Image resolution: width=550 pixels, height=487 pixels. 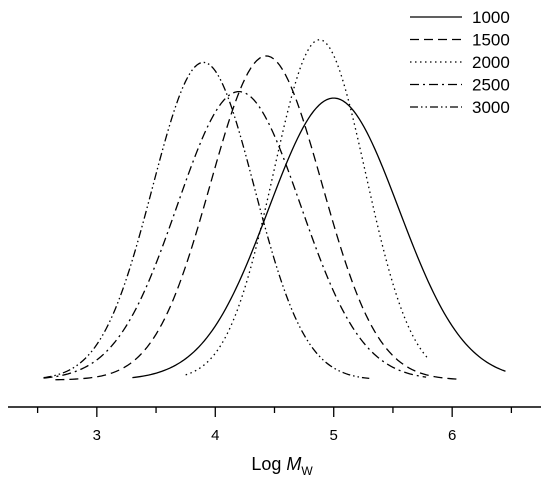 What do you see at coordinates (491, 62) in the screenshot?
I see `legend-label-2000: 2000` at bounding box center [491, 62].